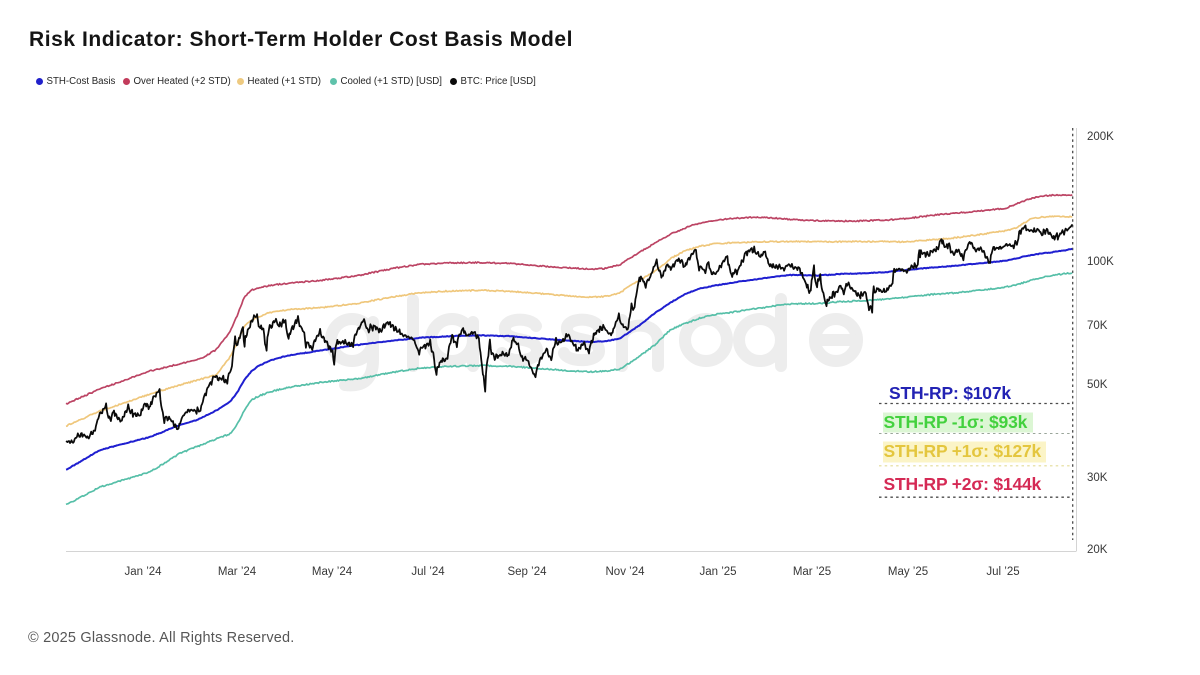 This screenshot has width=1200, height=675. I want to click on svg-text: Jul ’25, so click(1002, 572).